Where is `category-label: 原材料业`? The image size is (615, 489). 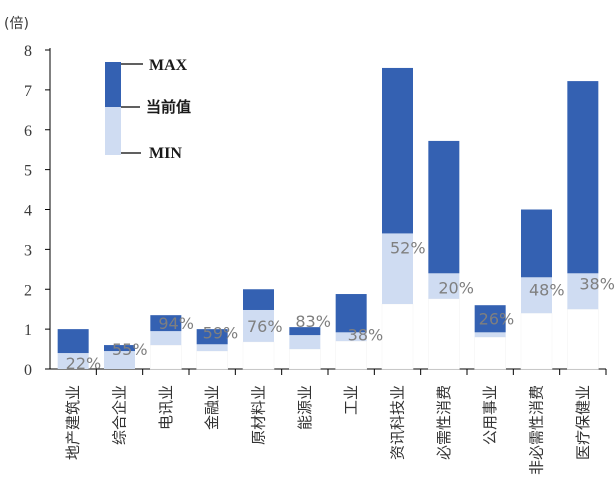
category-label: 原材料业 is located at coordinates (259, 415).